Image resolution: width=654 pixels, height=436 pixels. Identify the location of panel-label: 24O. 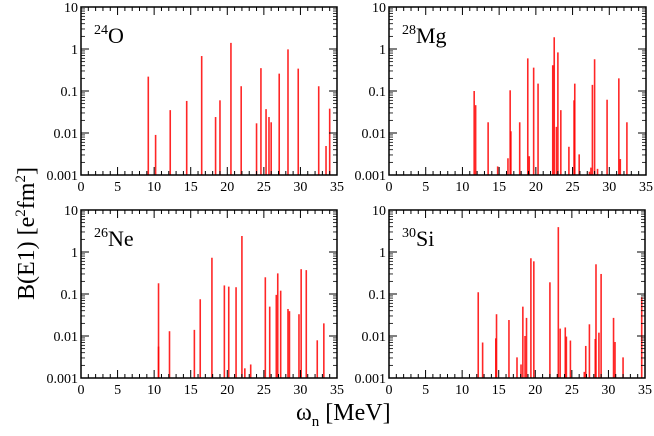
(109, 35).